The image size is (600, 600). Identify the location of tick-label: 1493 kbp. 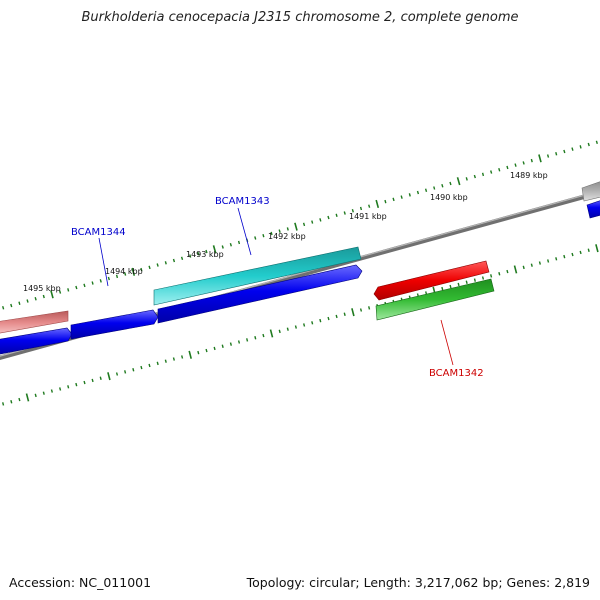
(205, 254).